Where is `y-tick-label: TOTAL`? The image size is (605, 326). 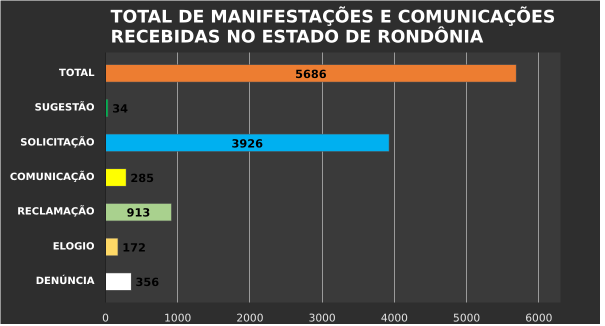
y-tick-label: TOTAL is located at coordinates (77, 73).